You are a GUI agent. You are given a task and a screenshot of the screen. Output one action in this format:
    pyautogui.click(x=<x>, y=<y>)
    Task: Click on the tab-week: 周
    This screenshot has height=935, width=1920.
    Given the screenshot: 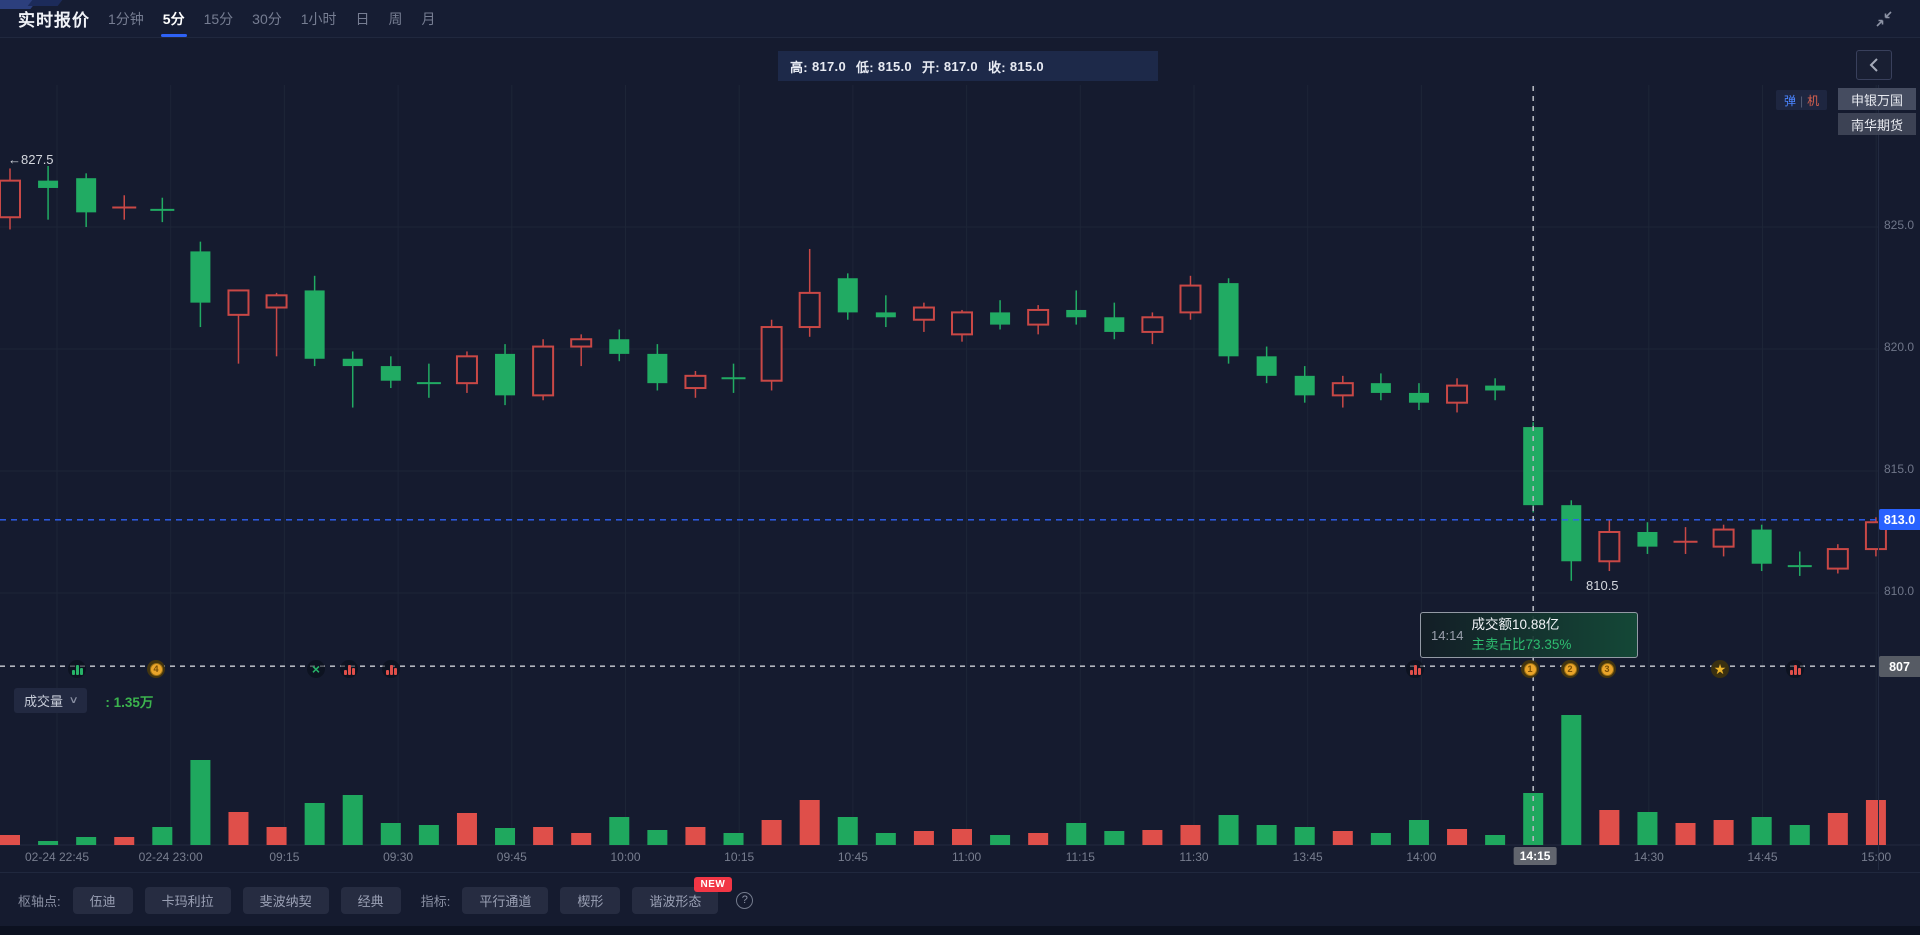 What is the action you would take?
    pyautogui.click(x=395, y=18)
    